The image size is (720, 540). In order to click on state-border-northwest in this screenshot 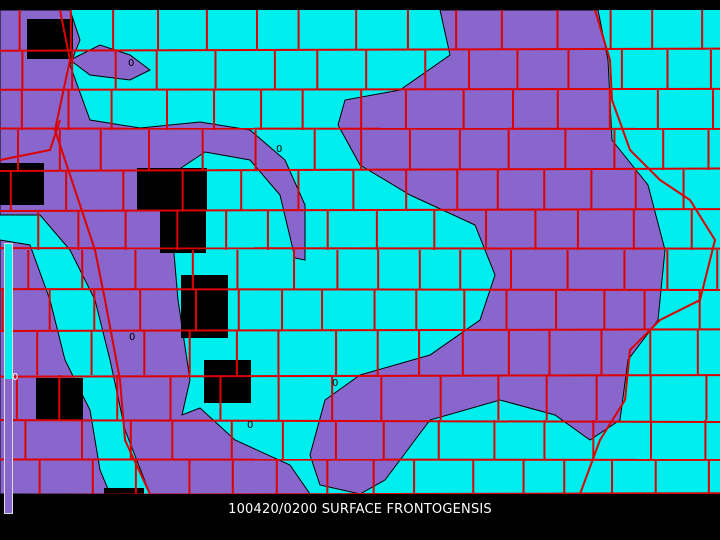, I will do `click(30, 140)`.